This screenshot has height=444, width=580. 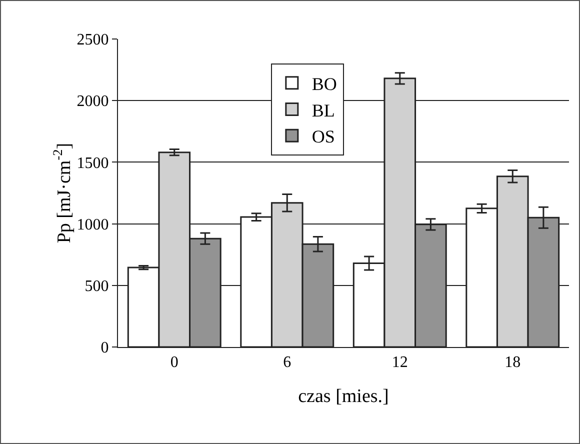 What do you see at coordinates (104, 348) in the screenshot?
I see `y-tick-label: 0` at bounding box center [104, 348].